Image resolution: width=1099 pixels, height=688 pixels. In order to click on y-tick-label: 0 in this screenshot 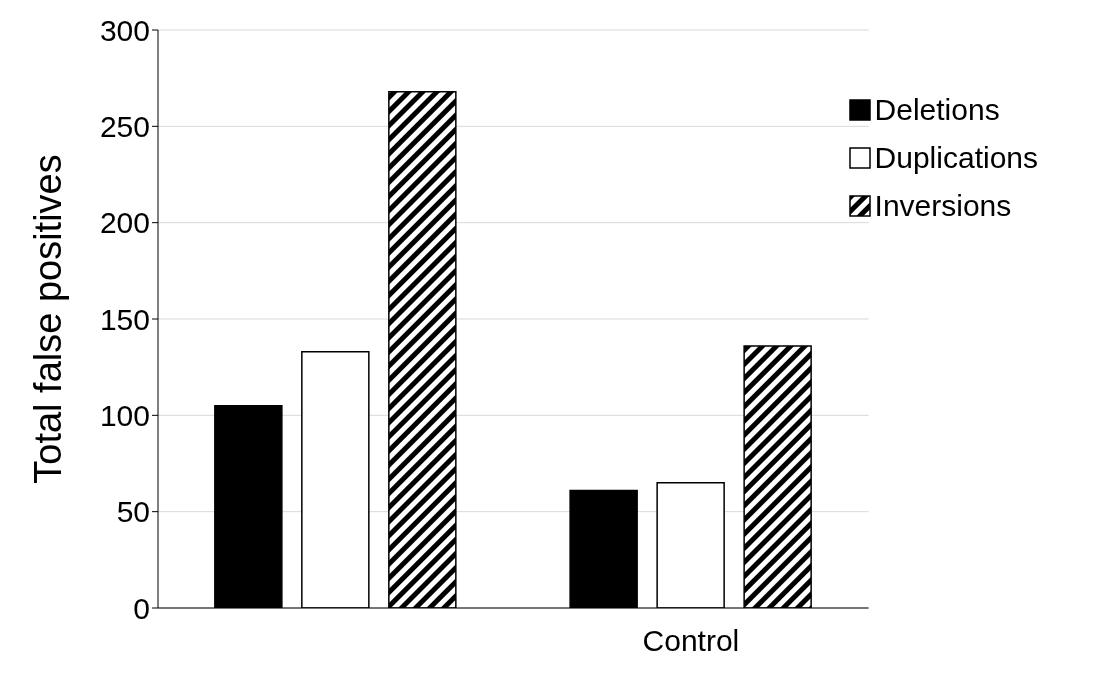, I will do `click(141, 608)`.